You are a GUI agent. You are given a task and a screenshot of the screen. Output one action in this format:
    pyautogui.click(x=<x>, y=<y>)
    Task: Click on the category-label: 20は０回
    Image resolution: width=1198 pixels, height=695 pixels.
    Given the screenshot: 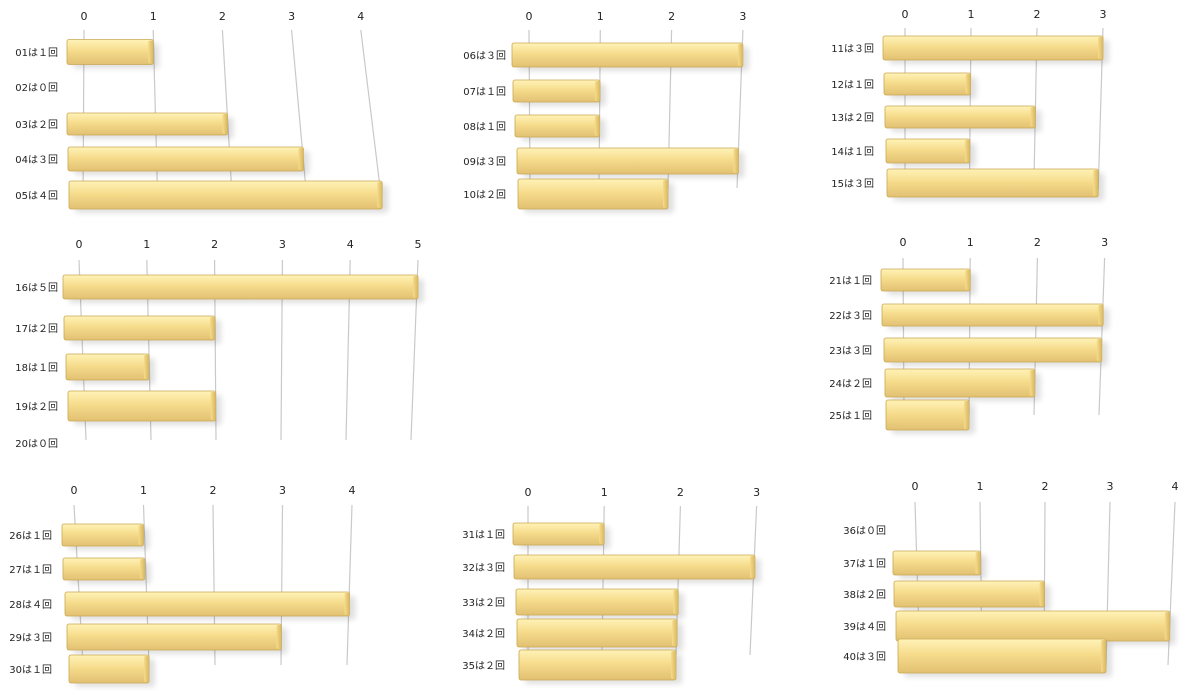 What is the action you would take?
    pyautogui.click(x=36, y=444)
    